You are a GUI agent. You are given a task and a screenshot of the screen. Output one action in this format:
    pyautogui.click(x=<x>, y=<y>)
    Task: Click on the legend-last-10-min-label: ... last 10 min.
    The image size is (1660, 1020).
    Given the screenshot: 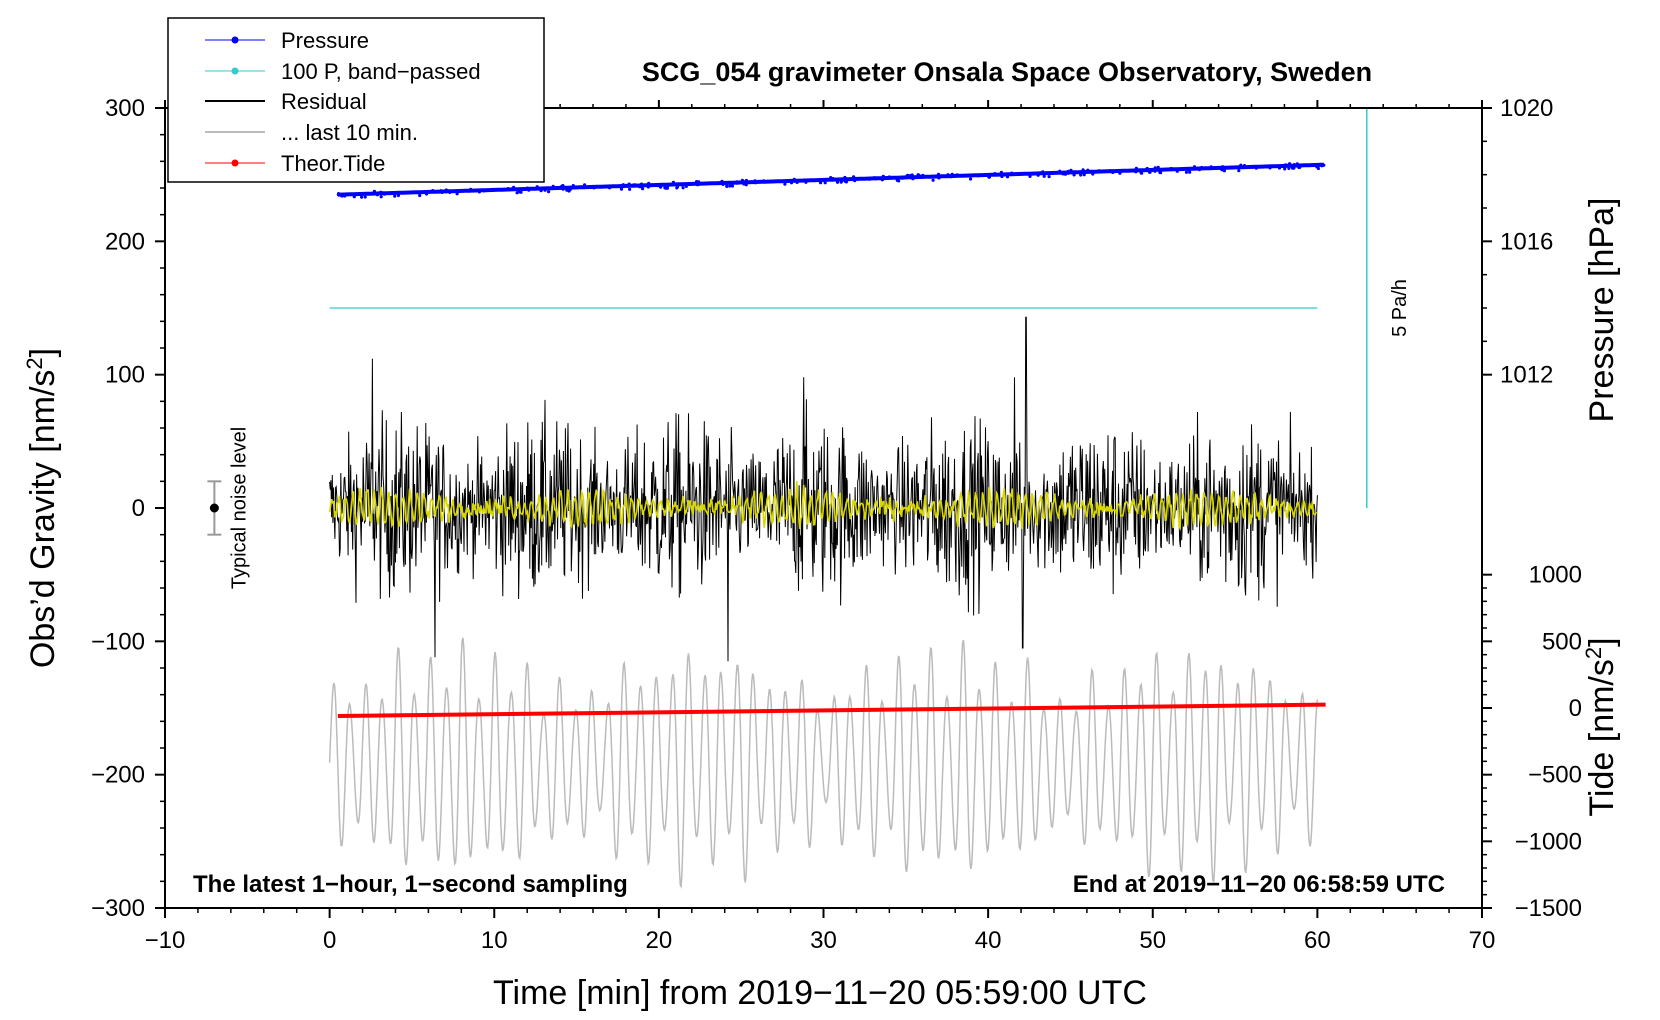 What is the action you would take?
    pyautogui.click(x=349, y=132)
    